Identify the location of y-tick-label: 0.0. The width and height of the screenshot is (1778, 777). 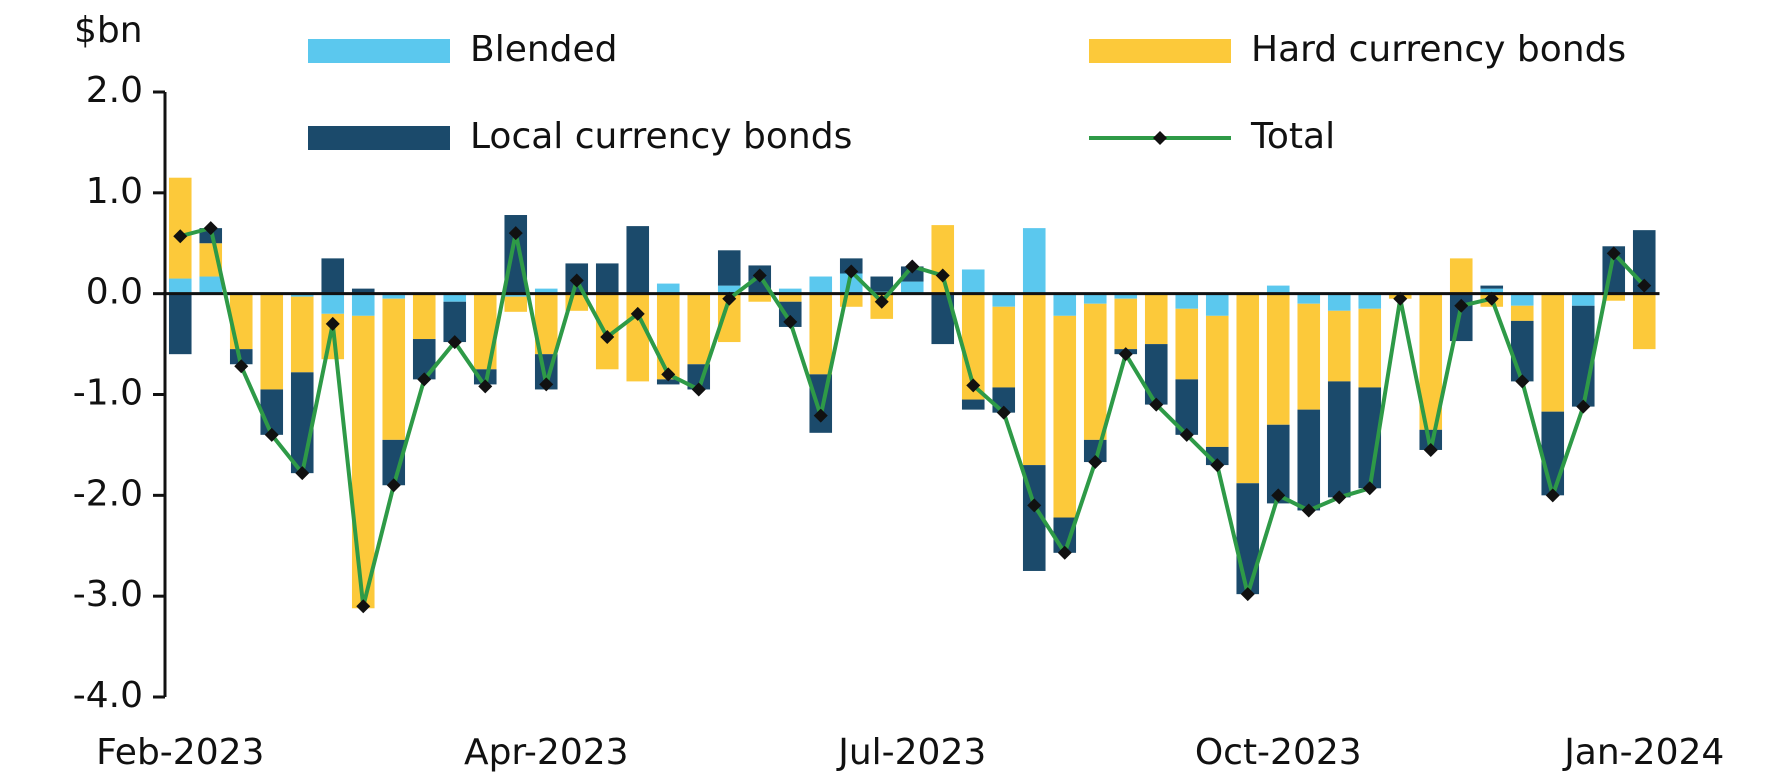
(114, 292).